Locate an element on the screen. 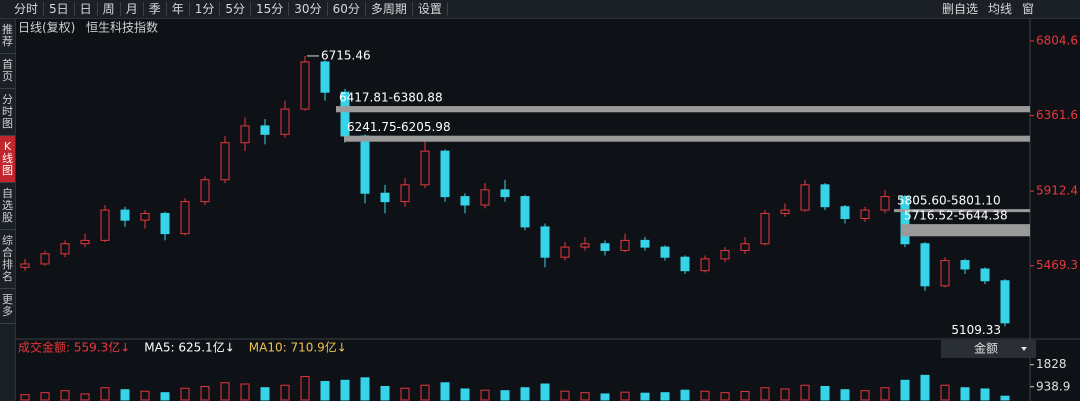 Image resolution: width=1080 pixels, height=401 pixels. gap-label: 5716.52-5644.38 is located at coordinates (956, 216).